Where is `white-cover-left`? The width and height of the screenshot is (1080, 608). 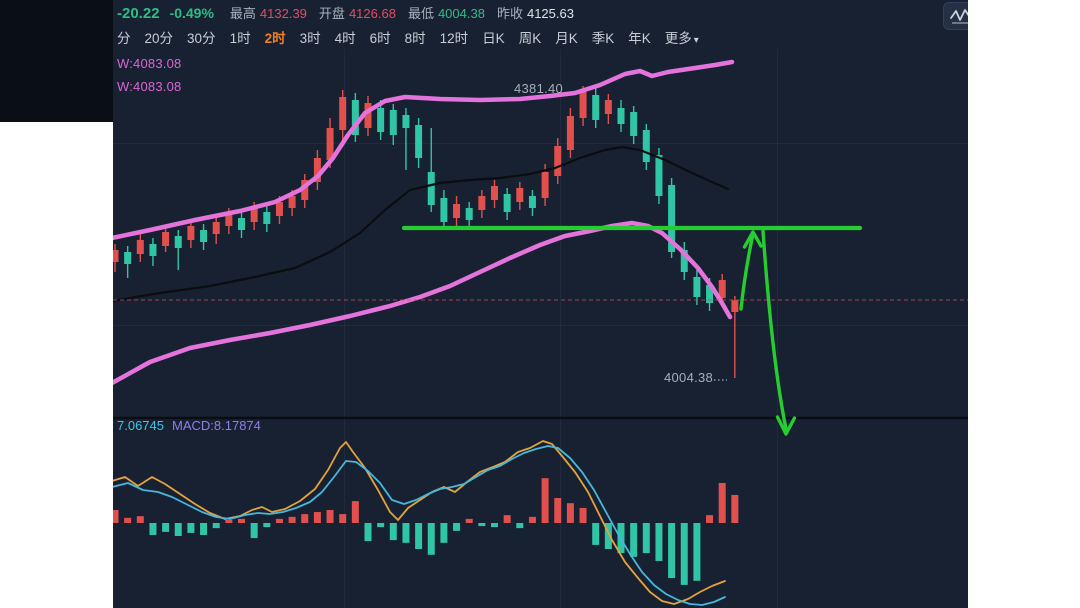
white-cover-left is located at coordinates (56, 365).